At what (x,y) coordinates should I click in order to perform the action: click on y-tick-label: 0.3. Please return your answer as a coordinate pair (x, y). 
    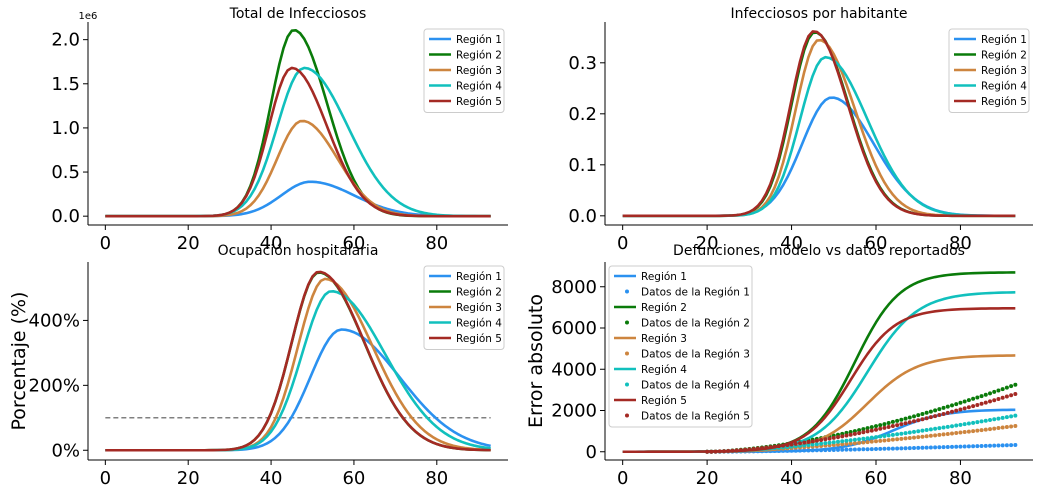
    Looking at the image, I should click on (582, 63).